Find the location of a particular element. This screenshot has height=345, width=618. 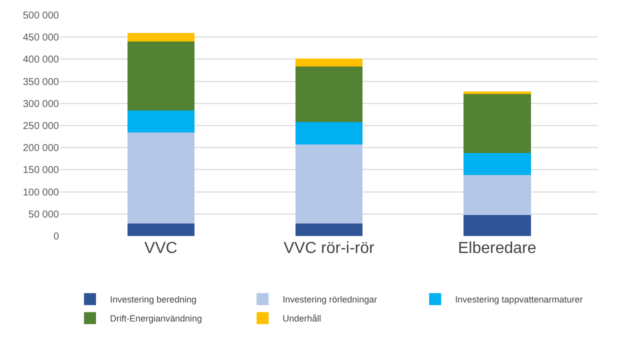

y-tick-label: 200 000 is located at coordinates (41, 148).